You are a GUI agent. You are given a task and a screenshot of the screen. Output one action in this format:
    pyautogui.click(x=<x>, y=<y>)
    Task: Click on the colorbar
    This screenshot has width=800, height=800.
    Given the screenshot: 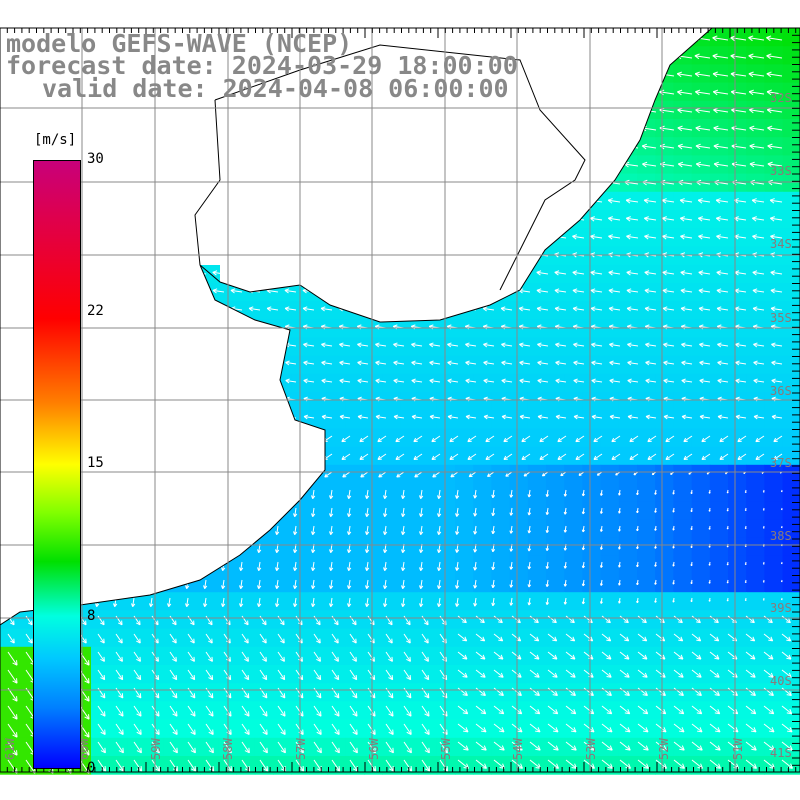 What is the action you would take?
    pyautogui.click(x=57, y=464)
    